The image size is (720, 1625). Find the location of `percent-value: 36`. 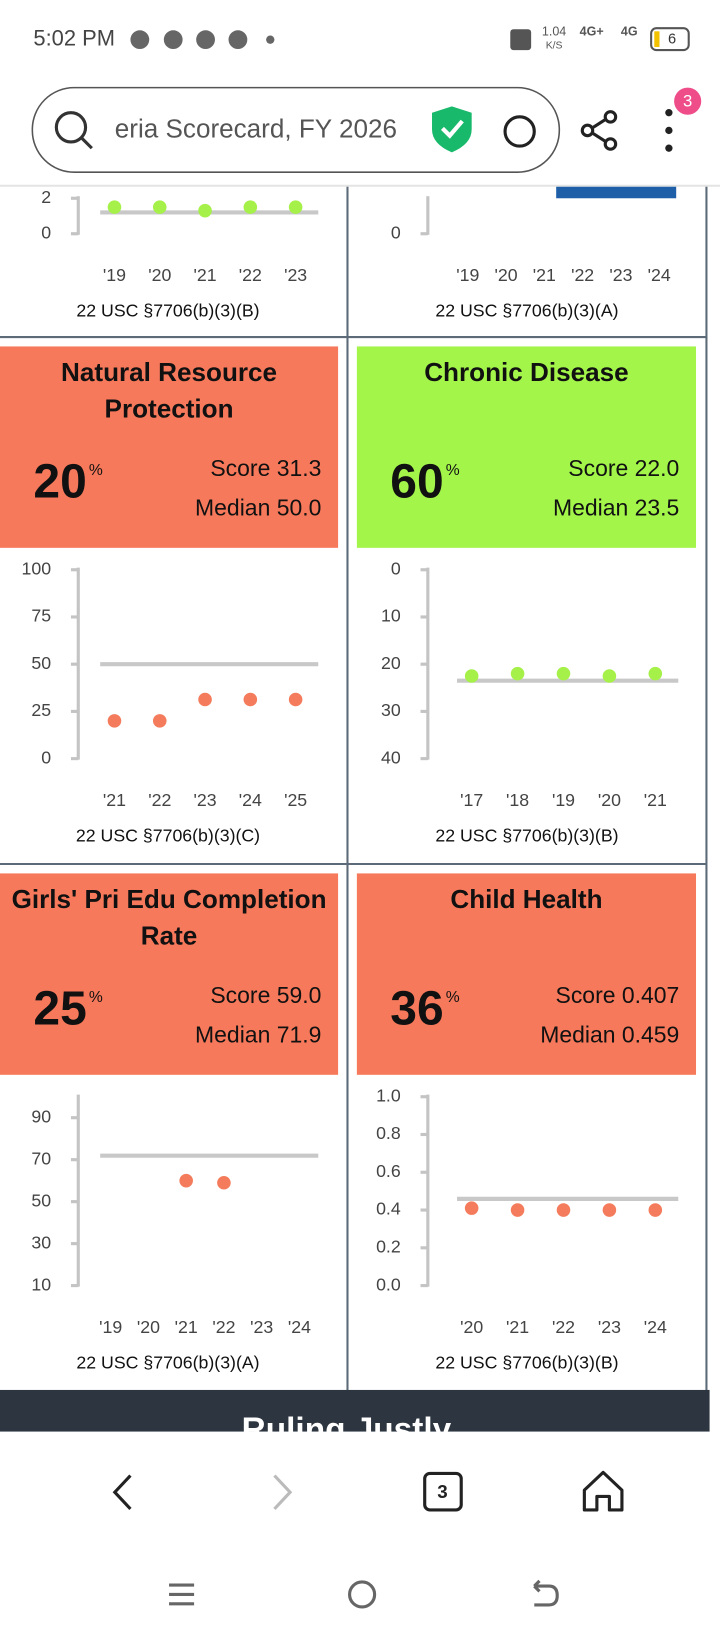

percent-value: 36 is located at coordinates (417, 1008).